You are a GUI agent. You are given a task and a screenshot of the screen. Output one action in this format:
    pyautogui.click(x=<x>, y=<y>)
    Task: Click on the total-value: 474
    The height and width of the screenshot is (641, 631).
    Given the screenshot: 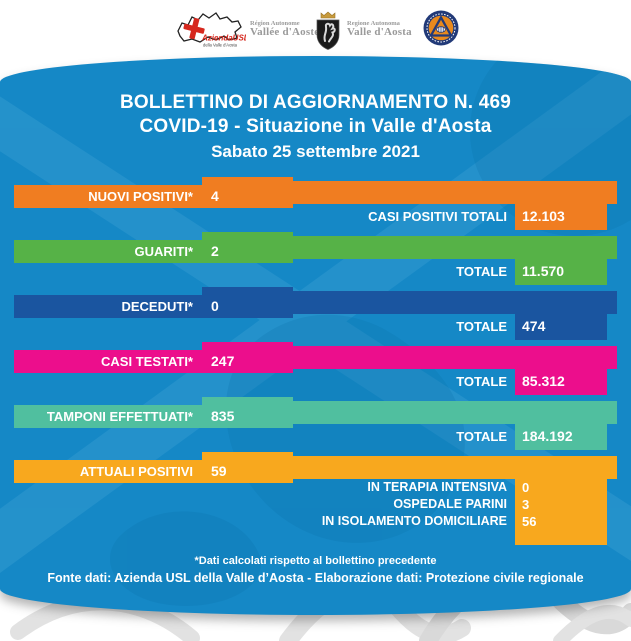 What is the action you would take?
    pyautogui.click(x=534, y=326)
    